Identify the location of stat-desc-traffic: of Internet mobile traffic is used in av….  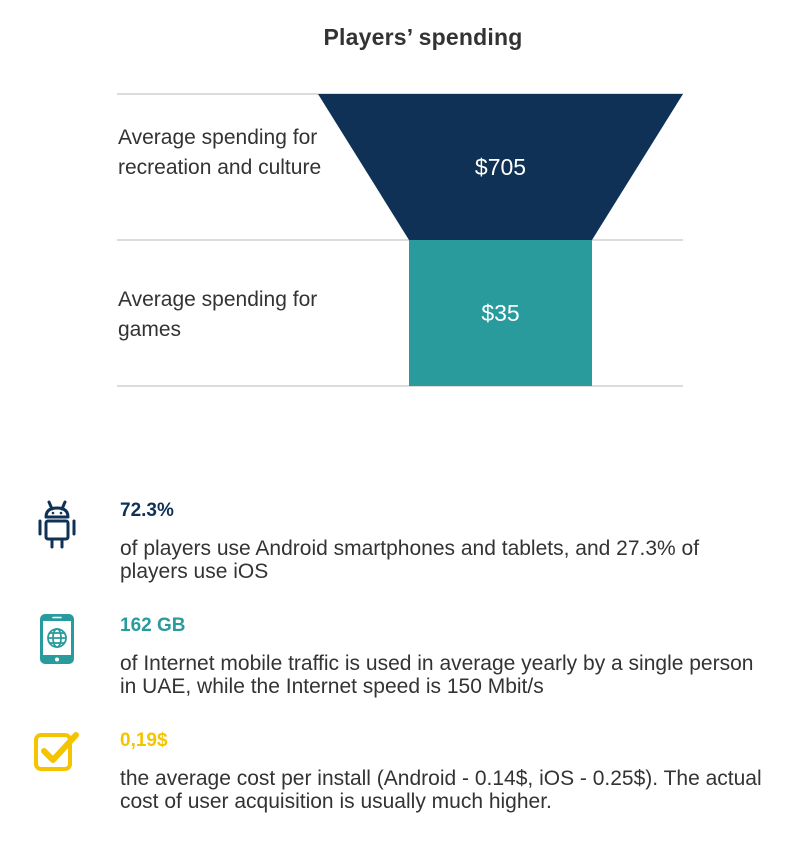
(437, 675).